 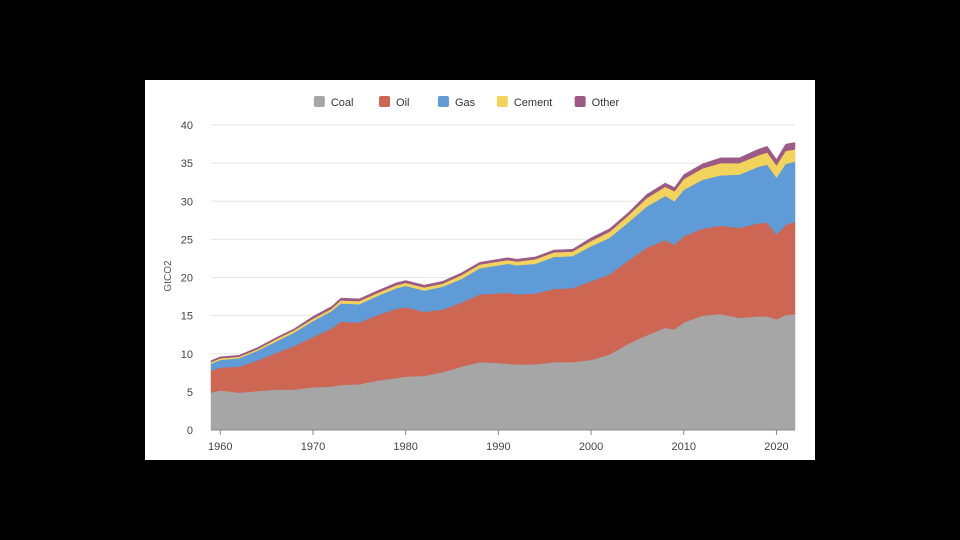 I want to click on y-tick-label: 20, so click(x=187, y=279).